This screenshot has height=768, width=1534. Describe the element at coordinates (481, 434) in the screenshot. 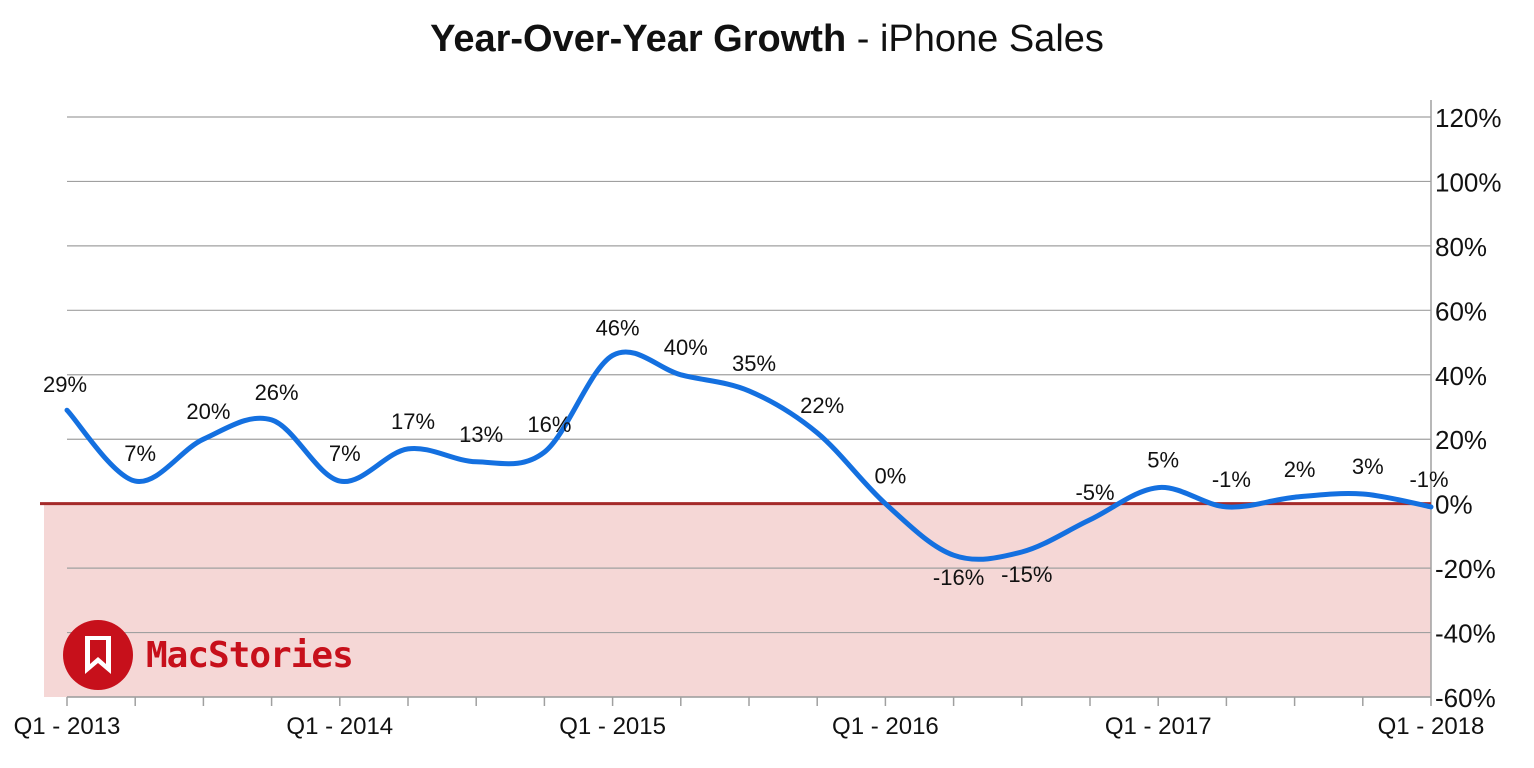

I see `data-label: 13%` at that location.